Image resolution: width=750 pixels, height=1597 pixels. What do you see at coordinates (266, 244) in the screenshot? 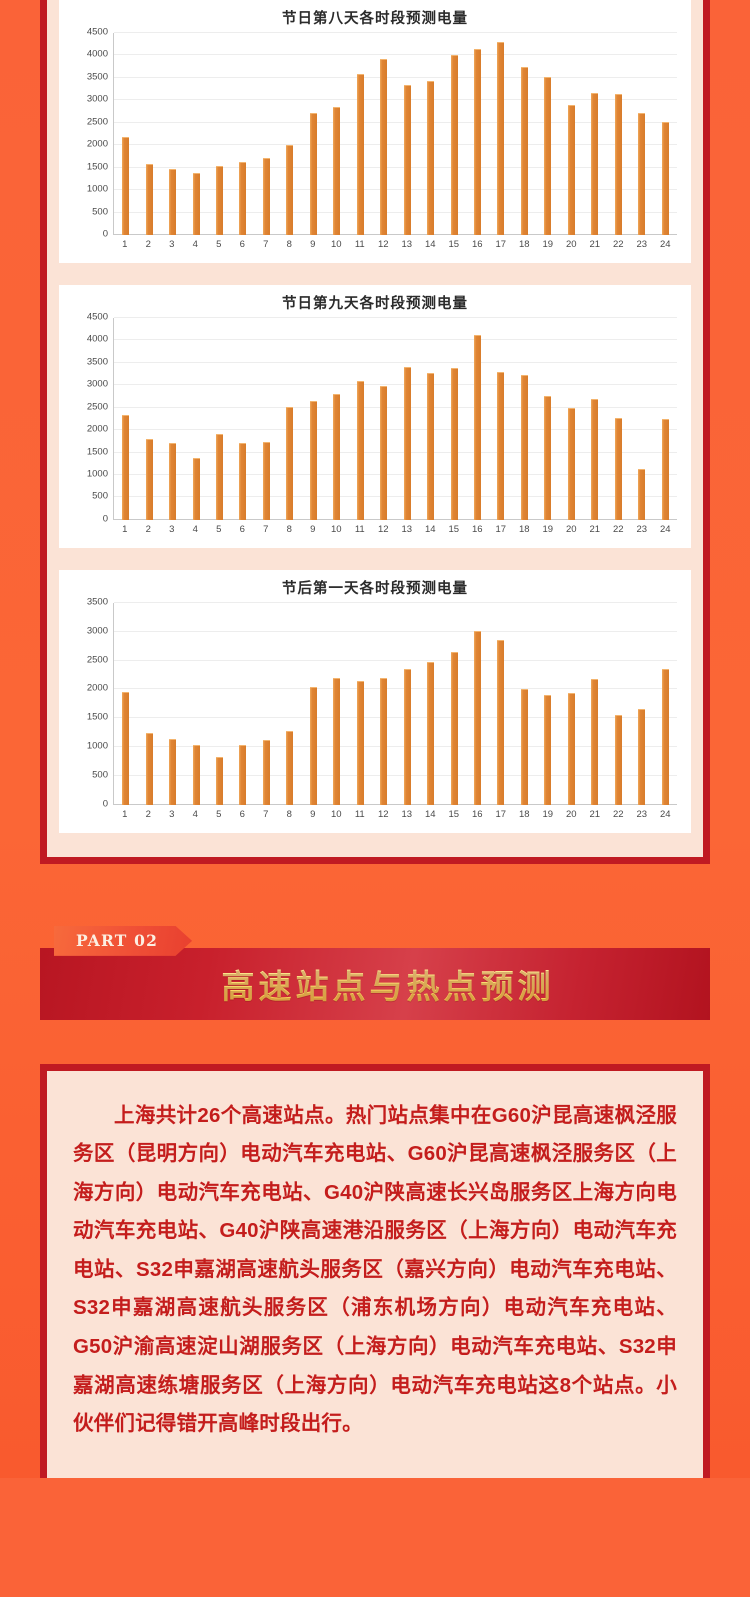
I see `x-axis-tick-label: 7` at bounding box center [266, 244].